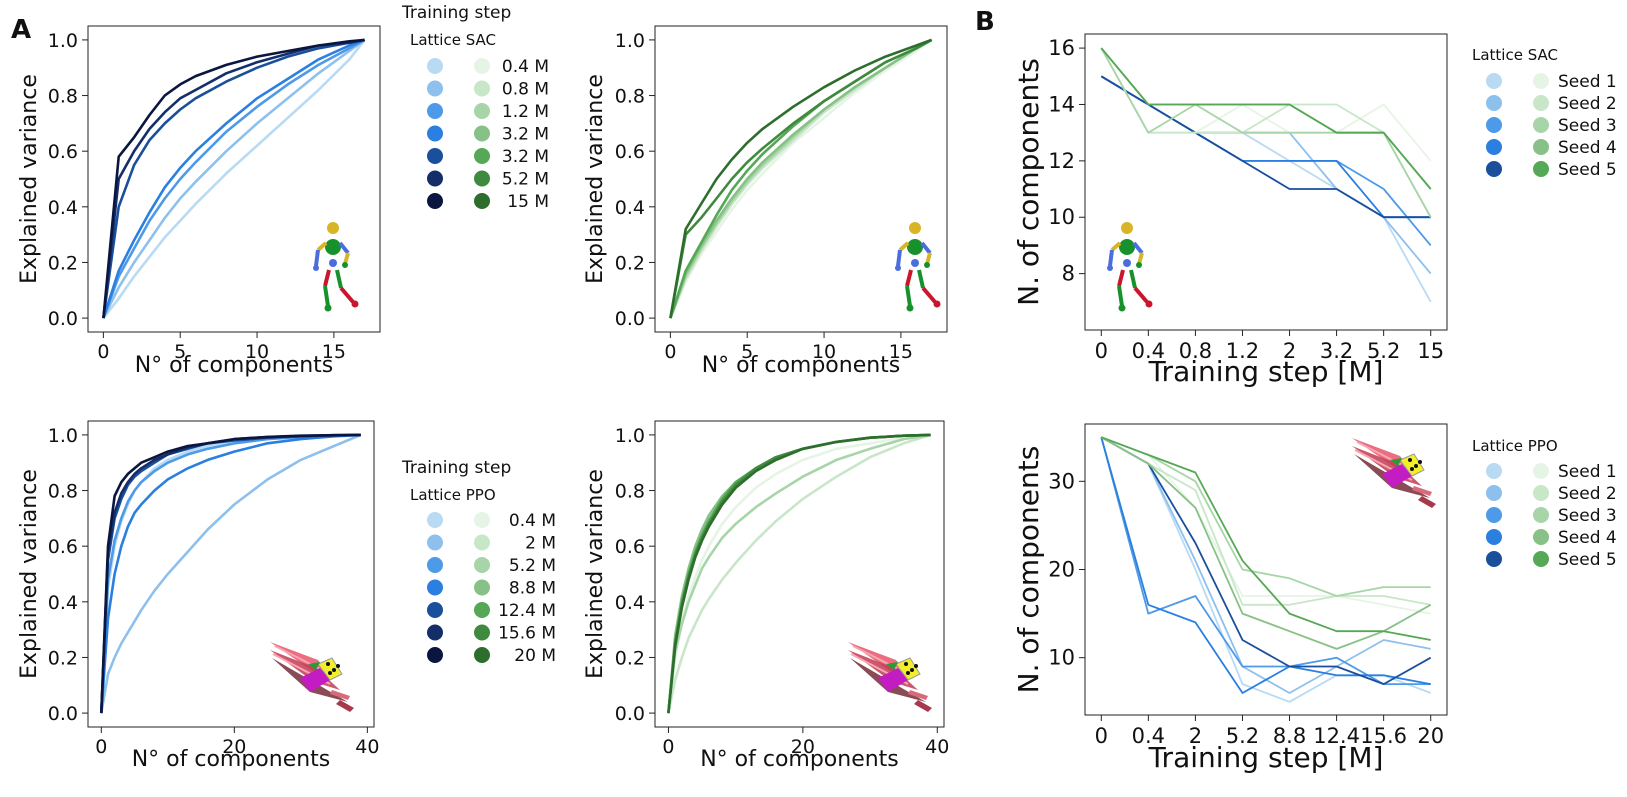 The image size is (1627, 797). Describe the element at coordinates (1430, 351) in the screenshot. I see `x-tick-label: 15` at that location.